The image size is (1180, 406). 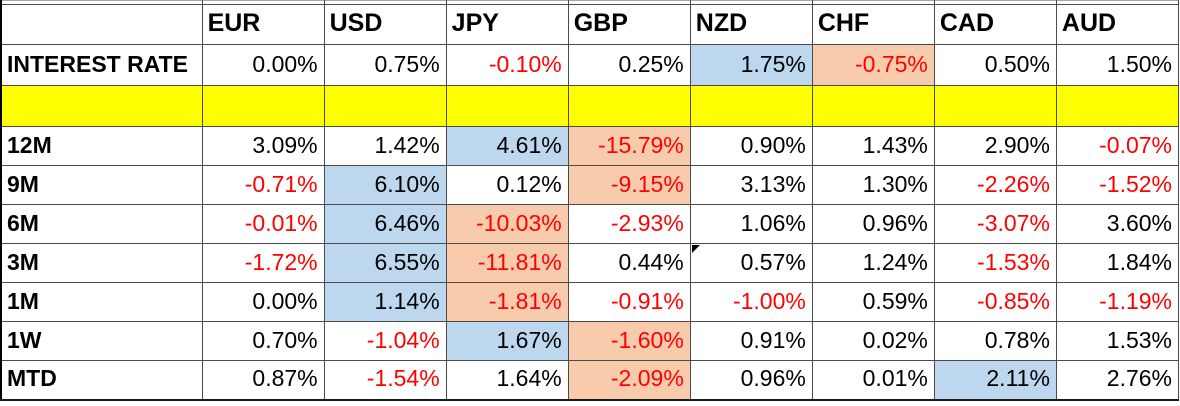 I want to click on cell-12m-nzd: 0.90%, so click(x=751, y=146).